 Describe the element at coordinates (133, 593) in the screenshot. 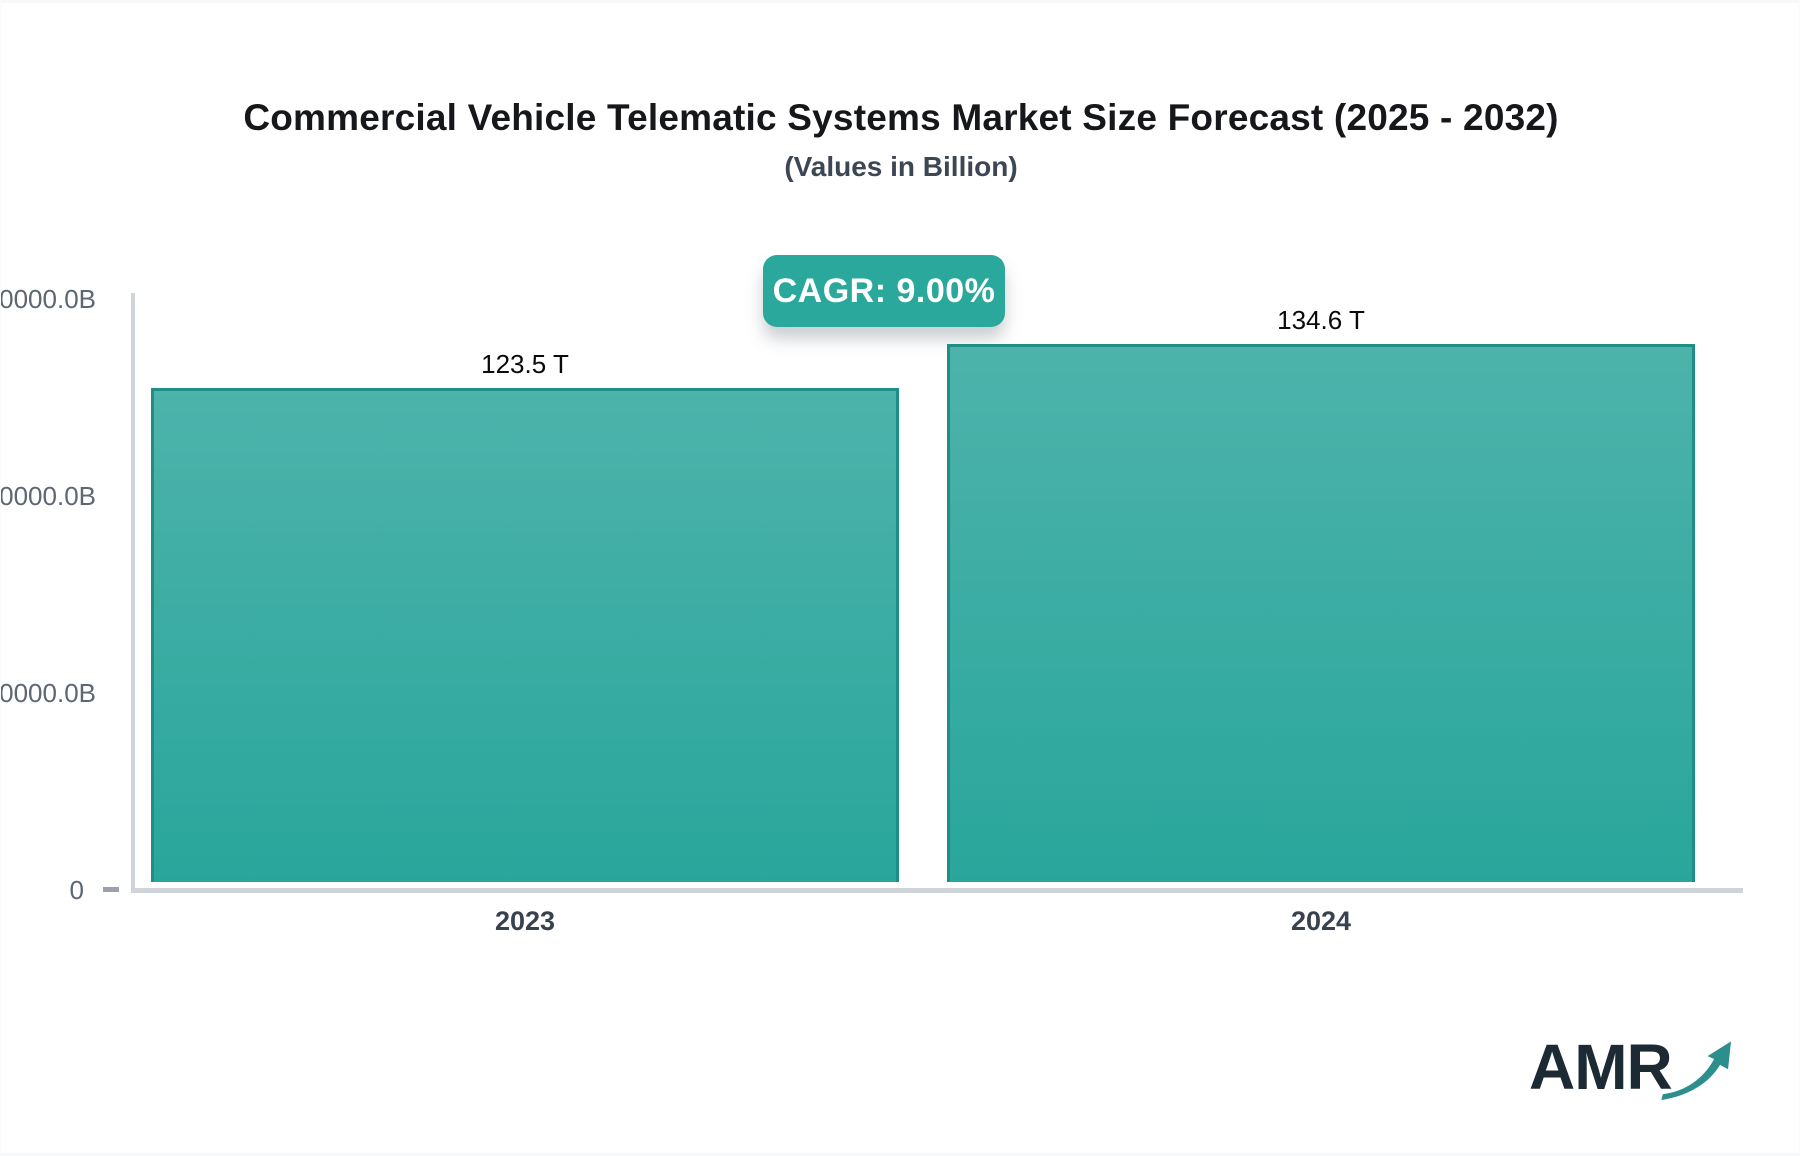

I see `y-axis-line` at that location.